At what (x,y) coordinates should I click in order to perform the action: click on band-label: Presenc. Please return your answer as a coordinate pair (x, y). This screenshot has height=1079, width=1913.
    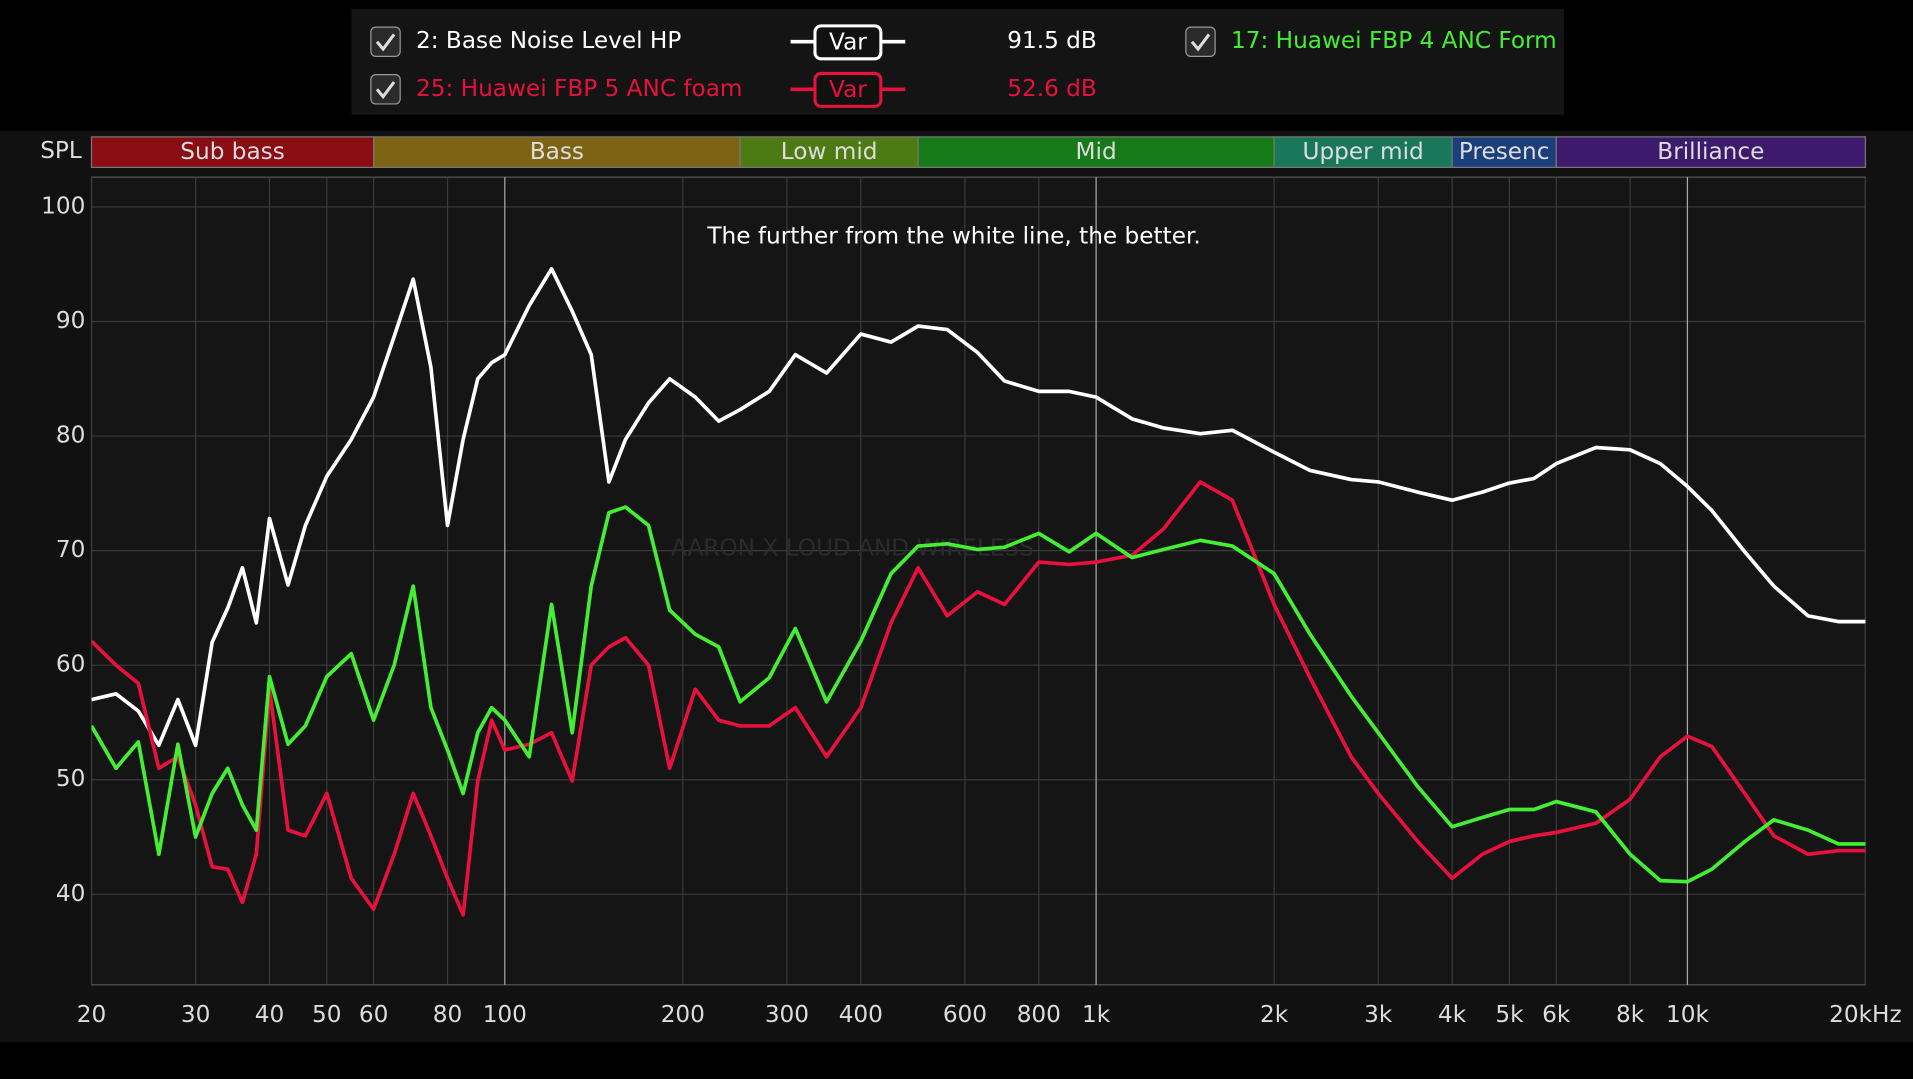
    Looking at the image, I should click on (1504, 151).